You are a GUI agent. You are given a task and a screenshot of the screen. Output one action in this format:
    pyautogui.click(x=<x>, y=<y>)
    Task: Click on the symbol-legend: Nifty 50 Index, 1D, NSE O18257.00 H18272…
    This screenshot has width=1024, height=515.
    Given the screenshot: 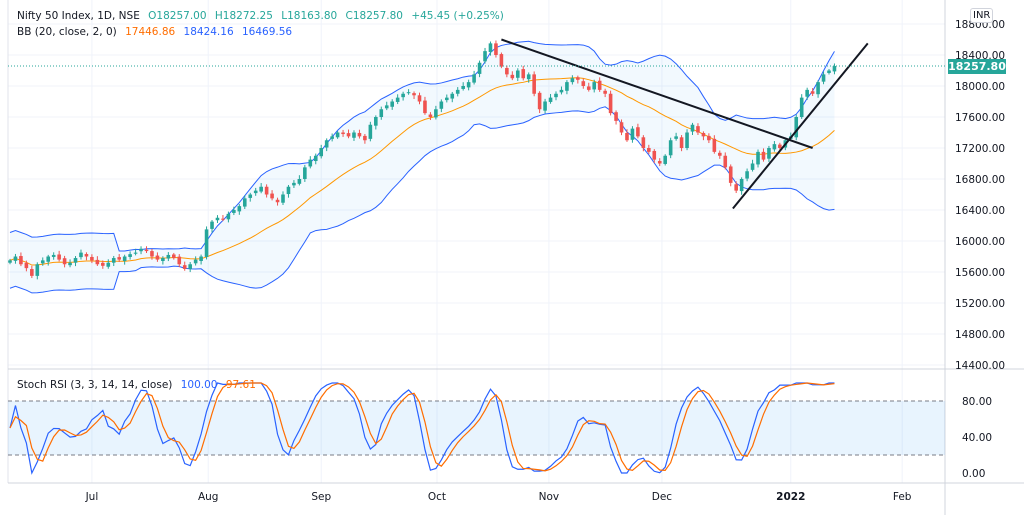 What is the action you would take?
    pyautogui.click(x=263, y=16)
    